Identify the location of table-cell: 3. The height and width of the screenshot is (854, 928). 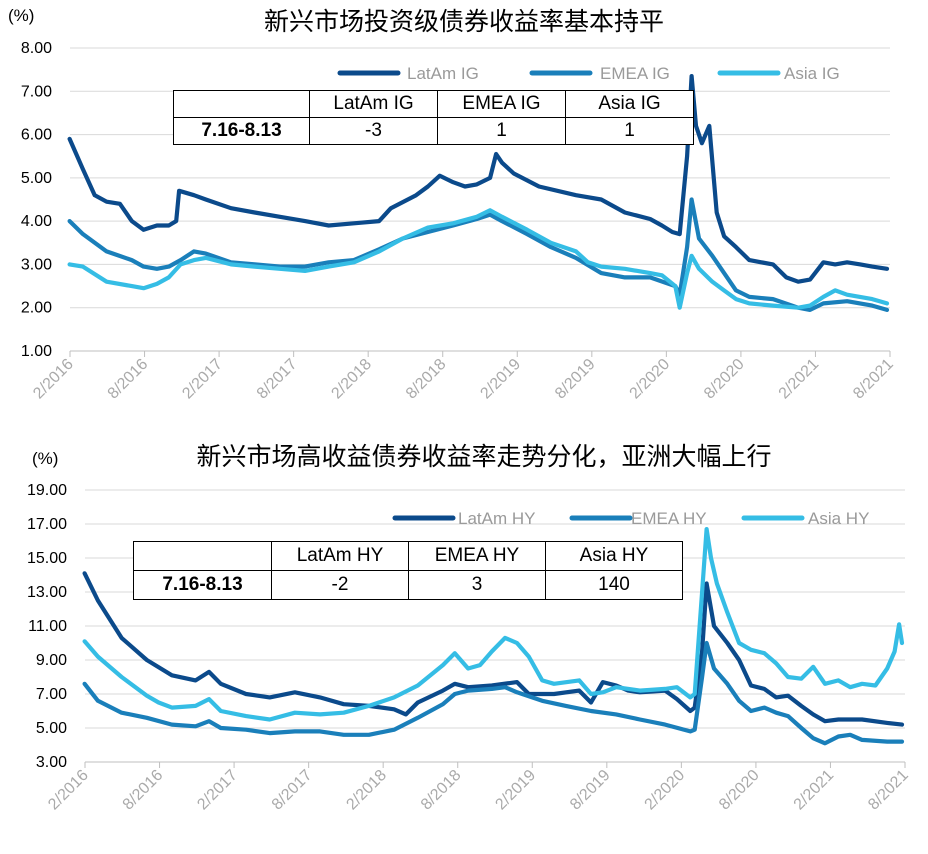
(477, 585).